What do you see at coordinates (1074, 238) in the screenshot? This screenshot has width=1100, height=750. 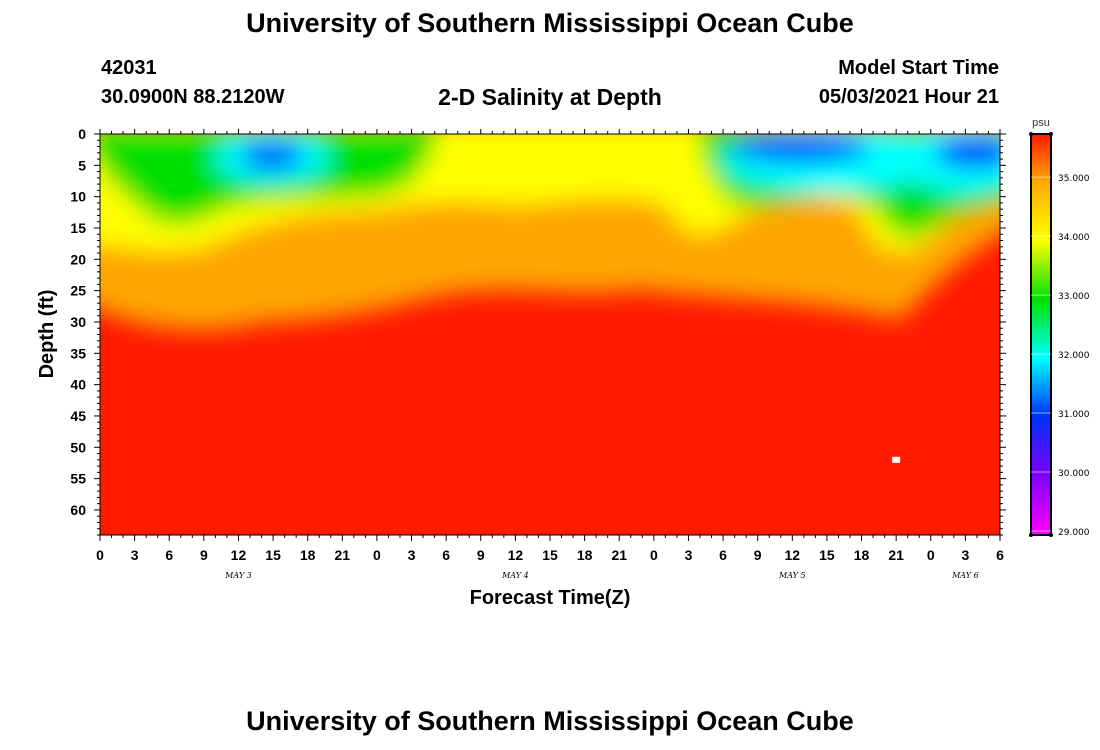 I see `colorbar-tick-label: 34.000` at bounding box center [1074, 238].